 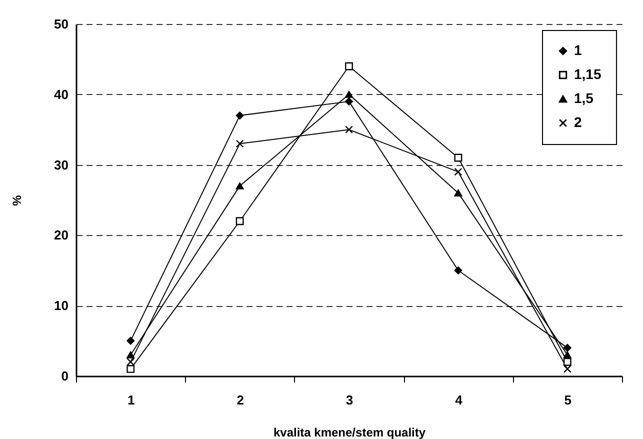 I want to click on y-tick-label: 30, so click(x=61, y=164).